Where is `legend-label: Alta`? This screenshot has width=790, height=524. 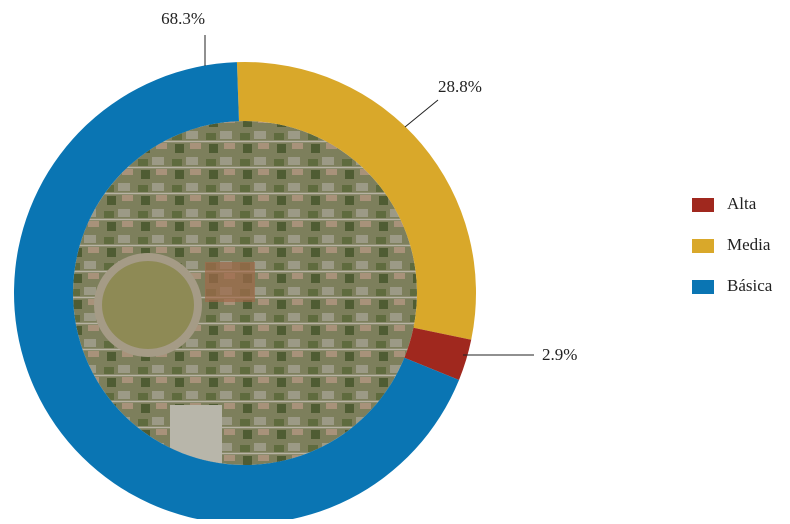 legend-label: Alta is located at coordinates (742, 203).